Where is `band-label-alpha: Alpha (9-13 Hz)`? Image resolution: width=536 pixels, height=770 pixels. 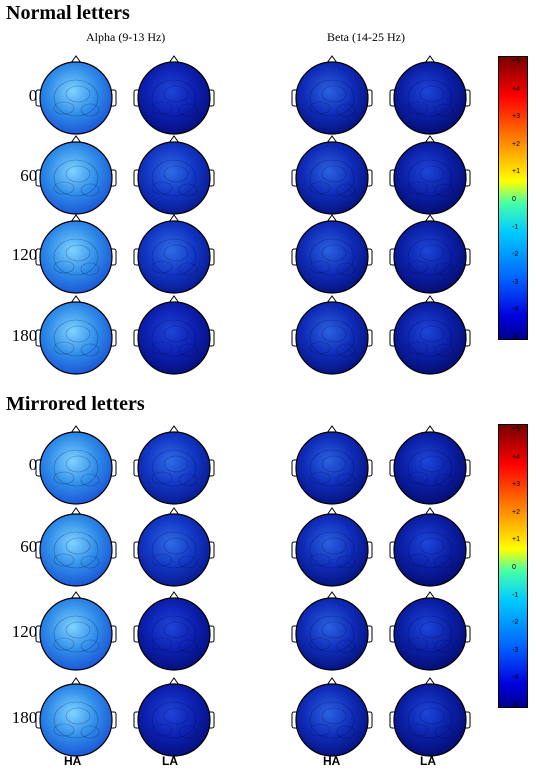 band-label-alpha: Alpha (9-13 Hz) is located at coordinates (126, 37).